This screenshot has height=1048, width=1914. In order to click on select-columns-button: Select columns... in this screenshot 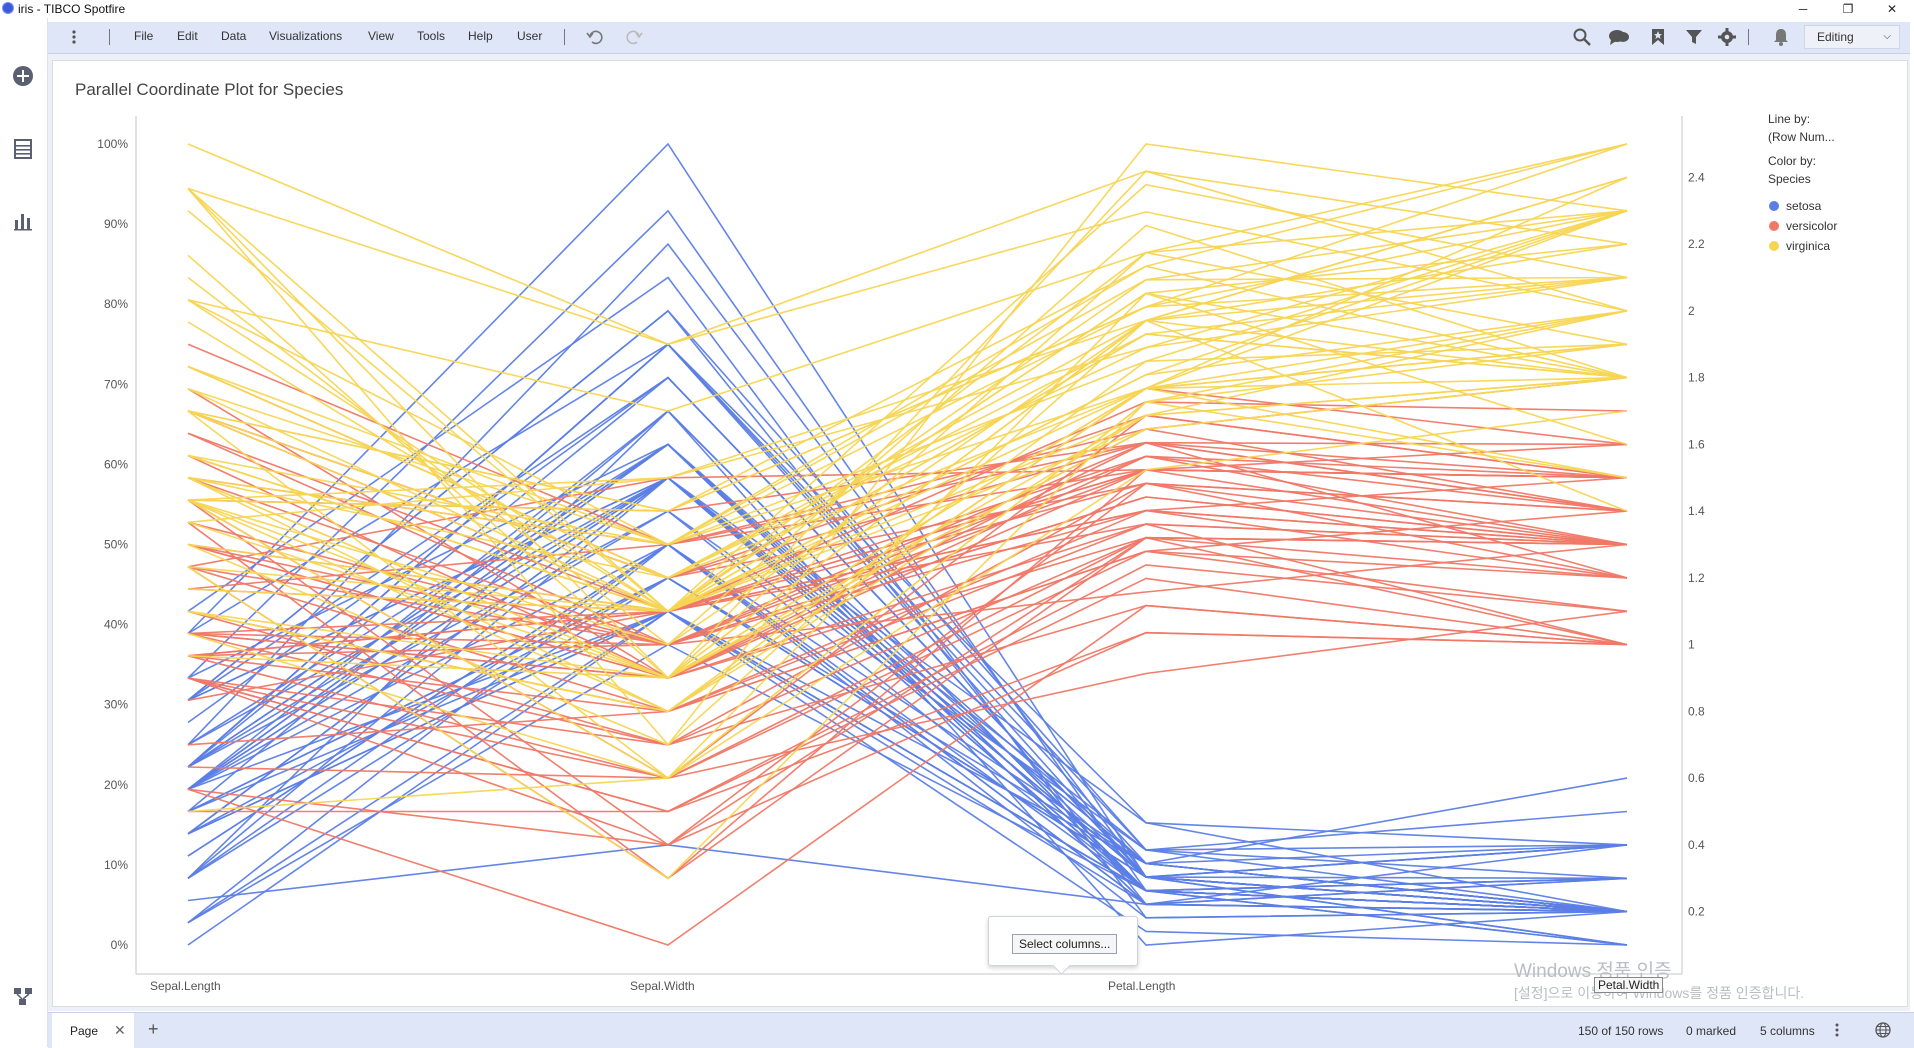, I will do `click(1065, 944)`.